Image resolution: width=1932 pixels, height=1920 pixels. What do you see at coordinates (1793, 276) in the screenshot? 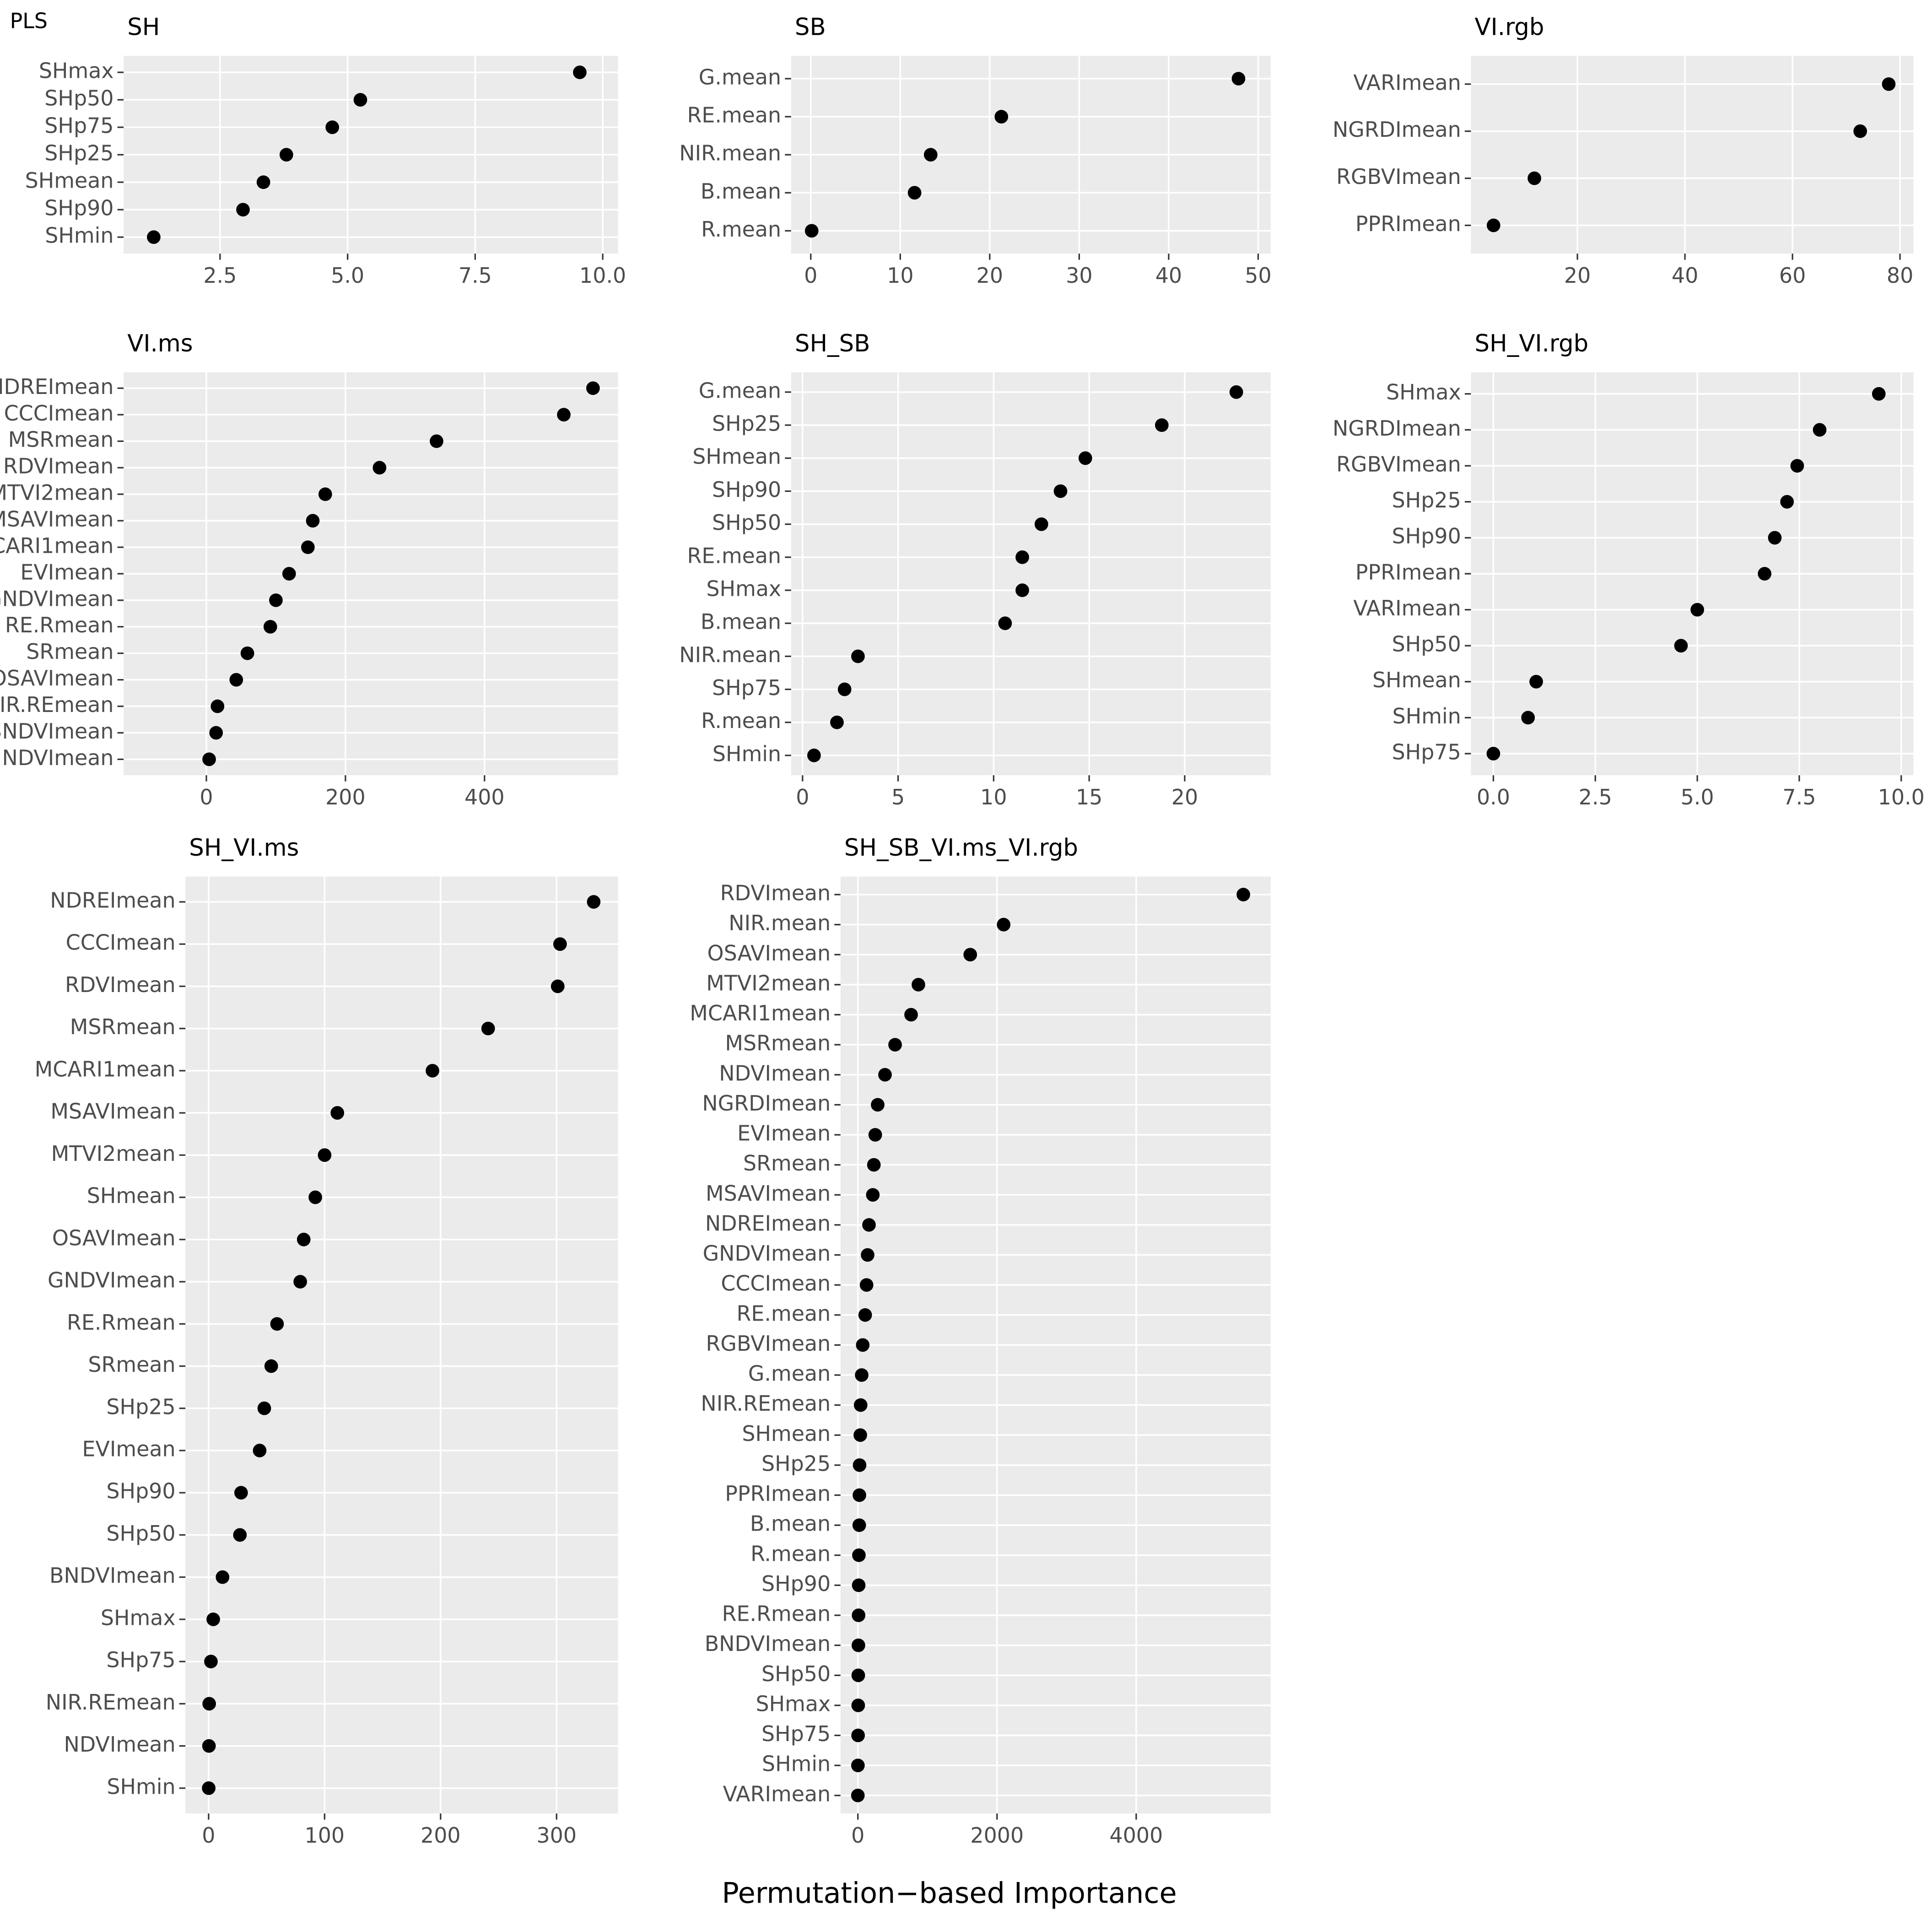
I see `x-tick-label: 60` at bounding box center [1793, 276].